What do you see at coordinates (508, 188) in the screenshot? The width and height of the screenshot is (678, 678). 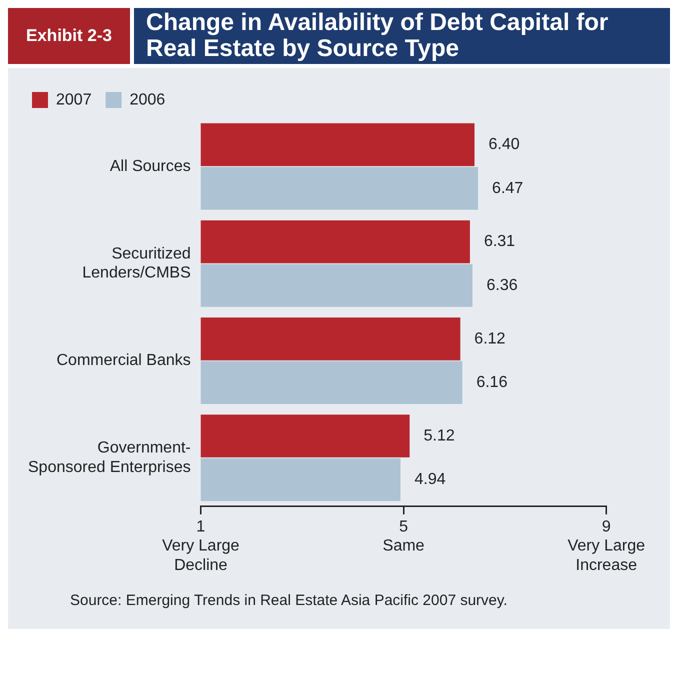 I see `data-label: 6.47` at bounding box center [508, 188].